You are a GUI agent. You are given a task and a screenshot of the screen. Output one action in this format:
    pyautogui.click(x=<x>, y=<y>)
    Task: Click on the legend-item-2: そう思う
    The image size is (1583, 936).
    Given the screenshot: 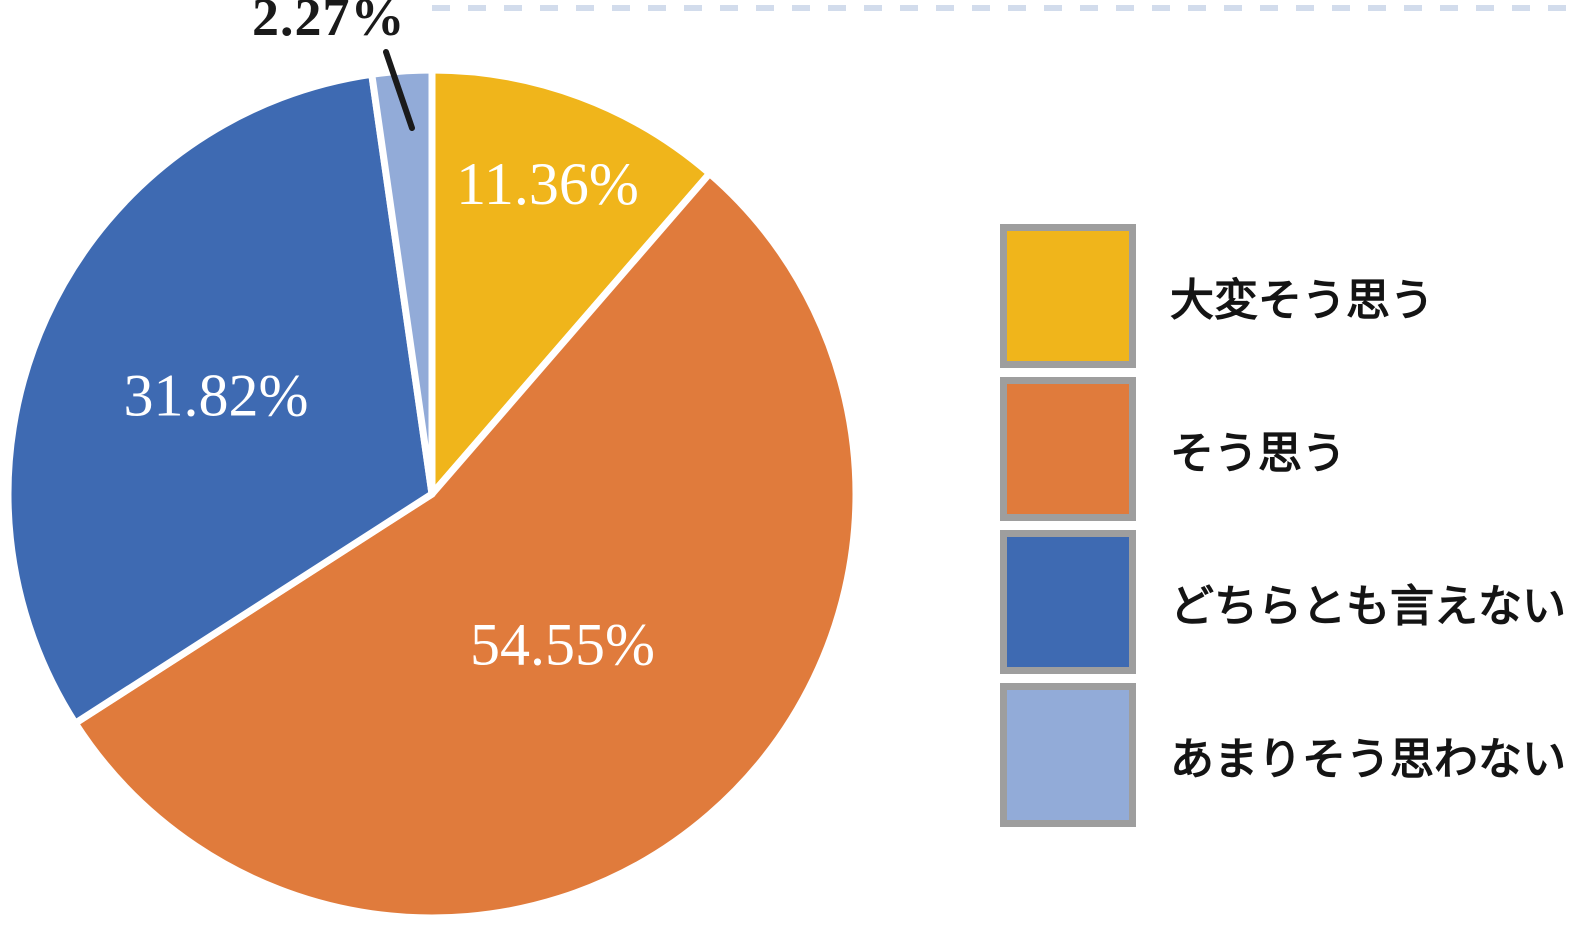 What is the action you would take?
    pyautogui.click(x=1283, y=449)
    